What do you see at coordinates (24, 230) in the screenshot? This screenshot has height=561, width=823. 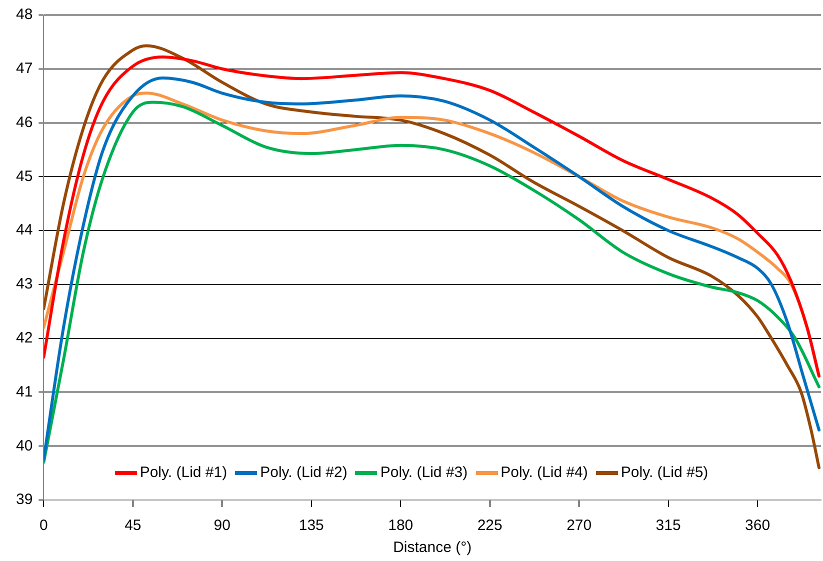 I see `y-tick-label: 44` at bounding box center [24, 230].